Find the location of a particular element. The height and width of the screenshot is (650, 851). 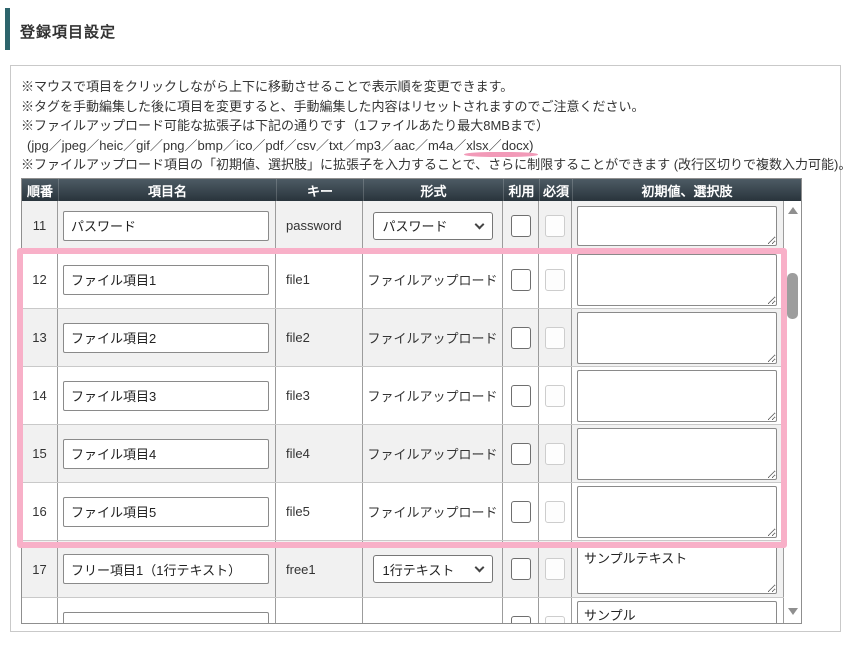

row-number: 12 is located at coordinates (40, 279).